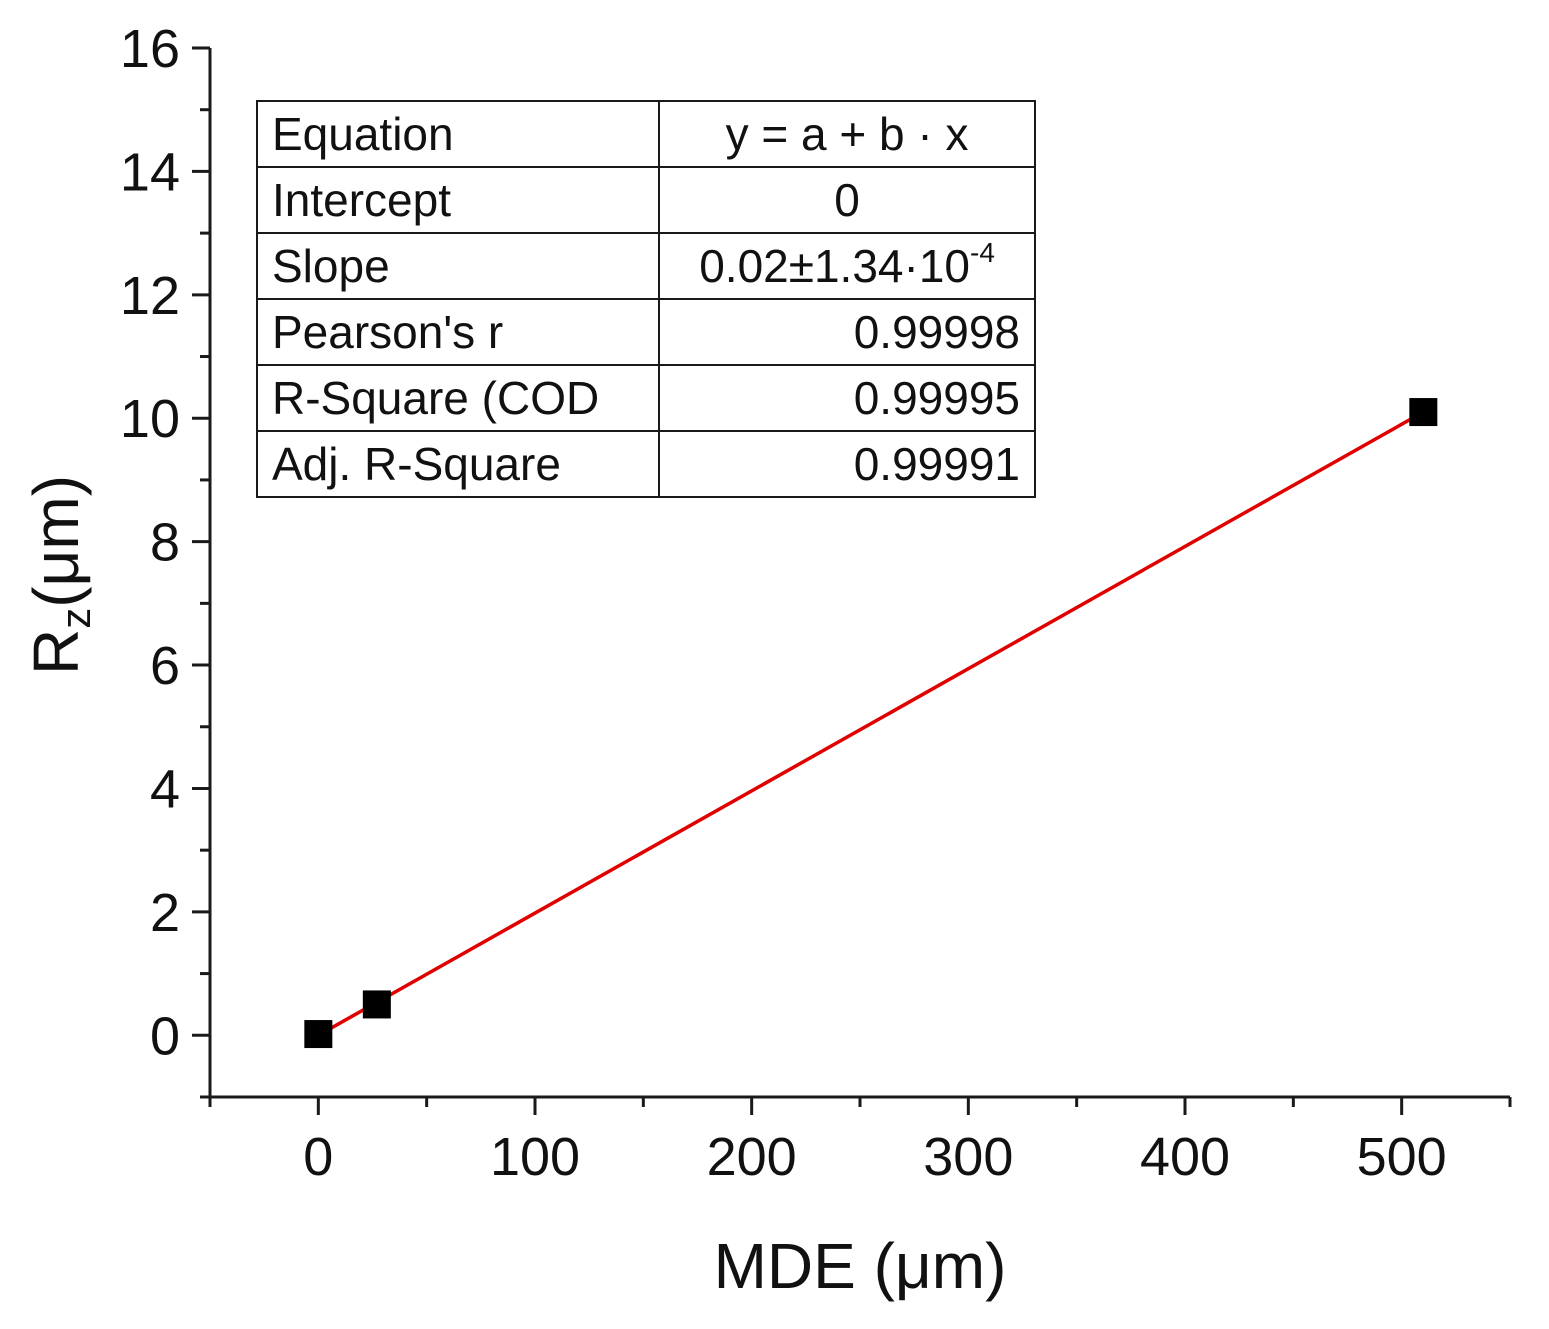 The height and width of the screenshot is (1329, 1549). What do you see at coordinates (982, 252) in the screenshot?
I see `slope-exponent: -4` at bounding box center [982, 252].